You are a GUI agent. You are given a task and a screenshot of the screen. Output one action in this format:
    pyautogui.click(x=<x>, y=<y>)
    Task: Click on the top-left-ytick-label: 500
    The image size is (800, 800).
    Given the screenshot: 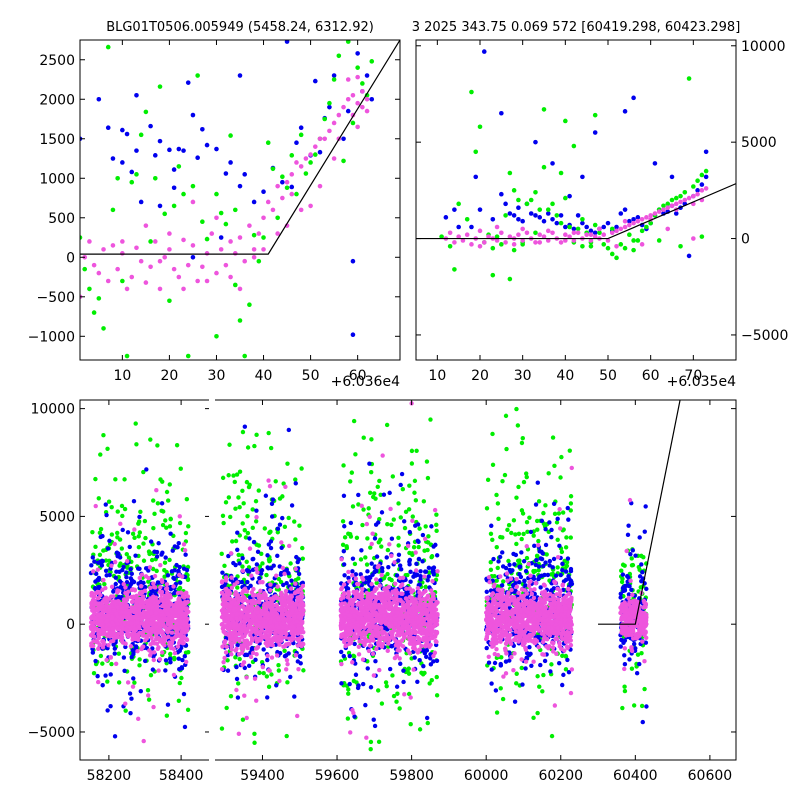 What is the action you would take?
    pyautogui.click(x=61, y=219)
    